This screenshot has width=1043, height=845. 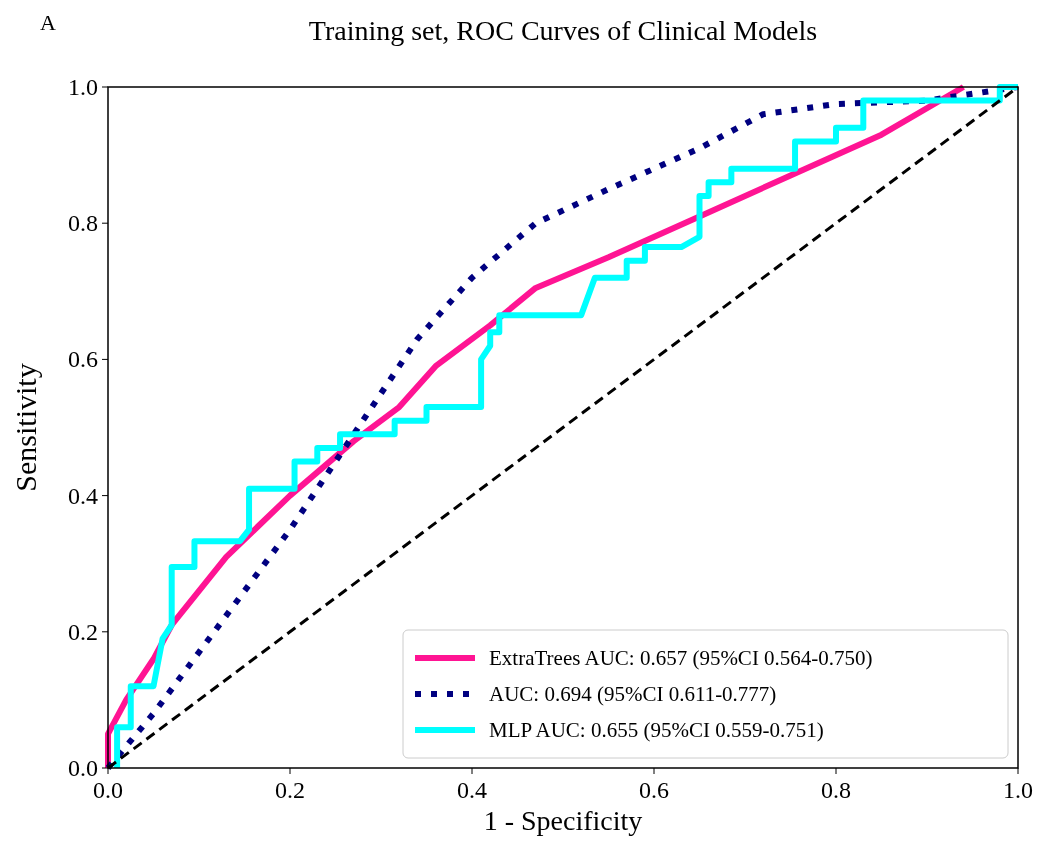 What do you see at coordinates (656, 730) in the screenshot?
I see `legend-label: MLP AUC: 0.655 (95%CI 0.559-0.751)` at bounding box center [656, 730].